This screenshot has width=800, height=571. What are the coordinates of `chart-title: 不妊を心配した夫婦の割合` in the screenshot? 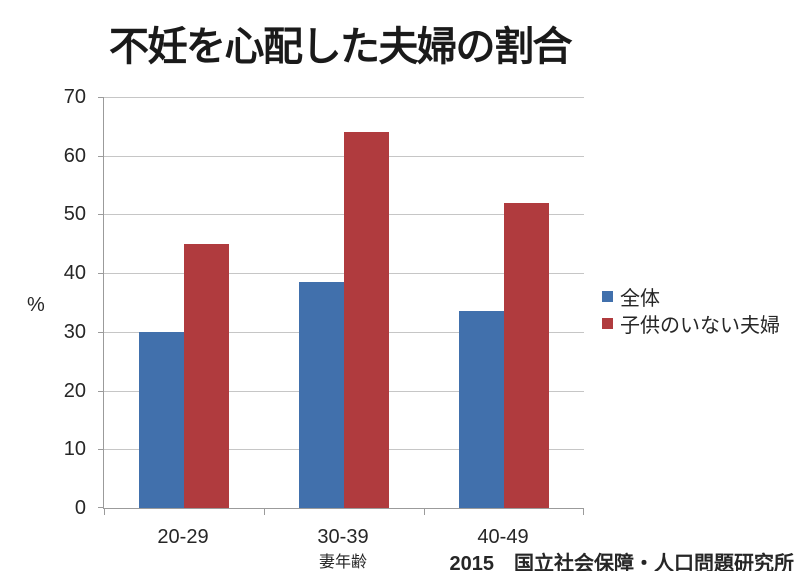 It's located at (341, 47).